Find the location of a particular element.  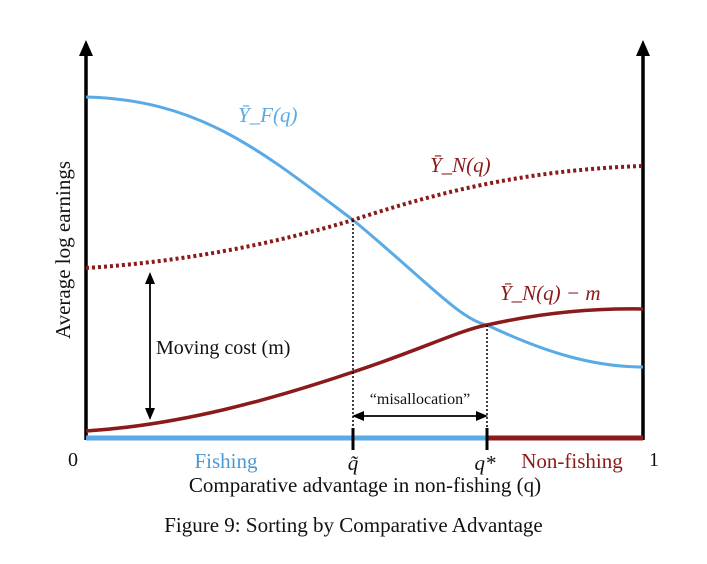

misallocation-label: “misallocation” is located at coordinates (420, 399).